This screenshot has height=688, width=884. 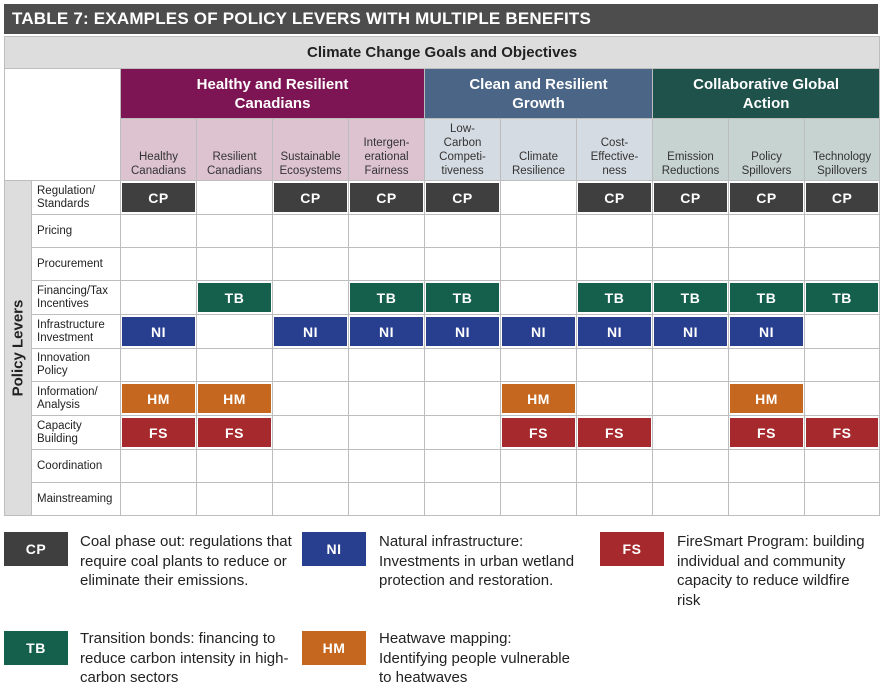 I want to click on table-row: Procurement, so click(x=443, y=264).